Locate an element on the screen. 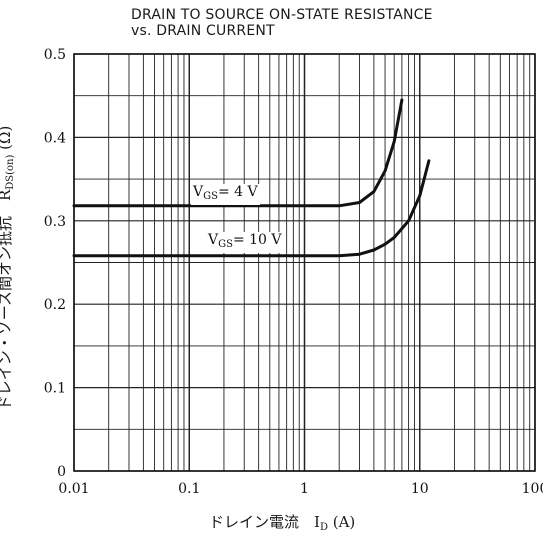  chart-subtitle: vs. DRAIN CURRENT is located at coordinates (203, 31).